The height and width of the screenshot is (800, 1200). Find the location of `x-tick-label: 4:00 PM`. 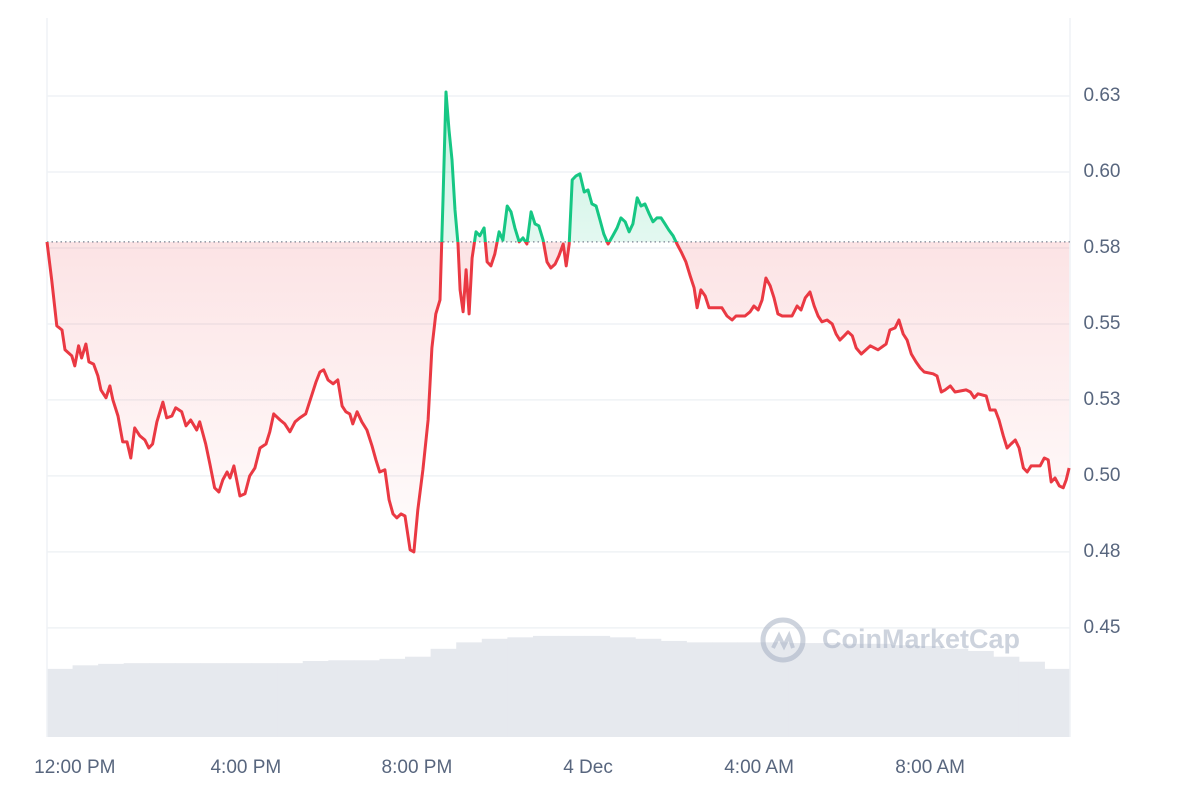

x-tick-label: 4:00 PM is located at coordinates (245, 767).